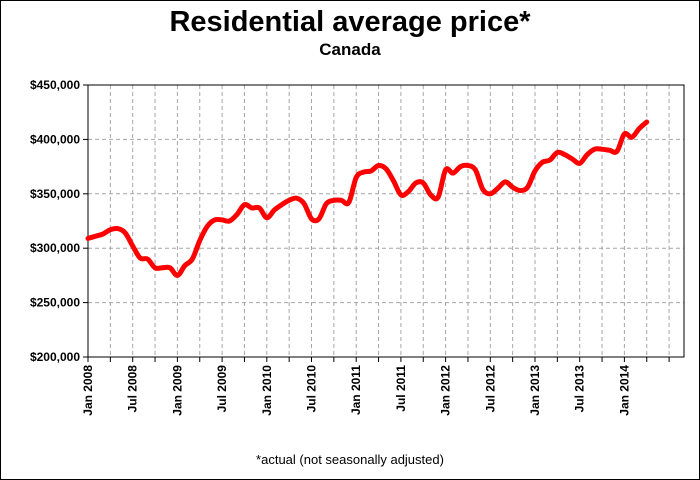 The height and width of the screenshot is (480, 700). What do you see at coordinates (350, 22) in the screenshot?
I see `chart-title: Residential average price*` at bounding box center [350, 22].